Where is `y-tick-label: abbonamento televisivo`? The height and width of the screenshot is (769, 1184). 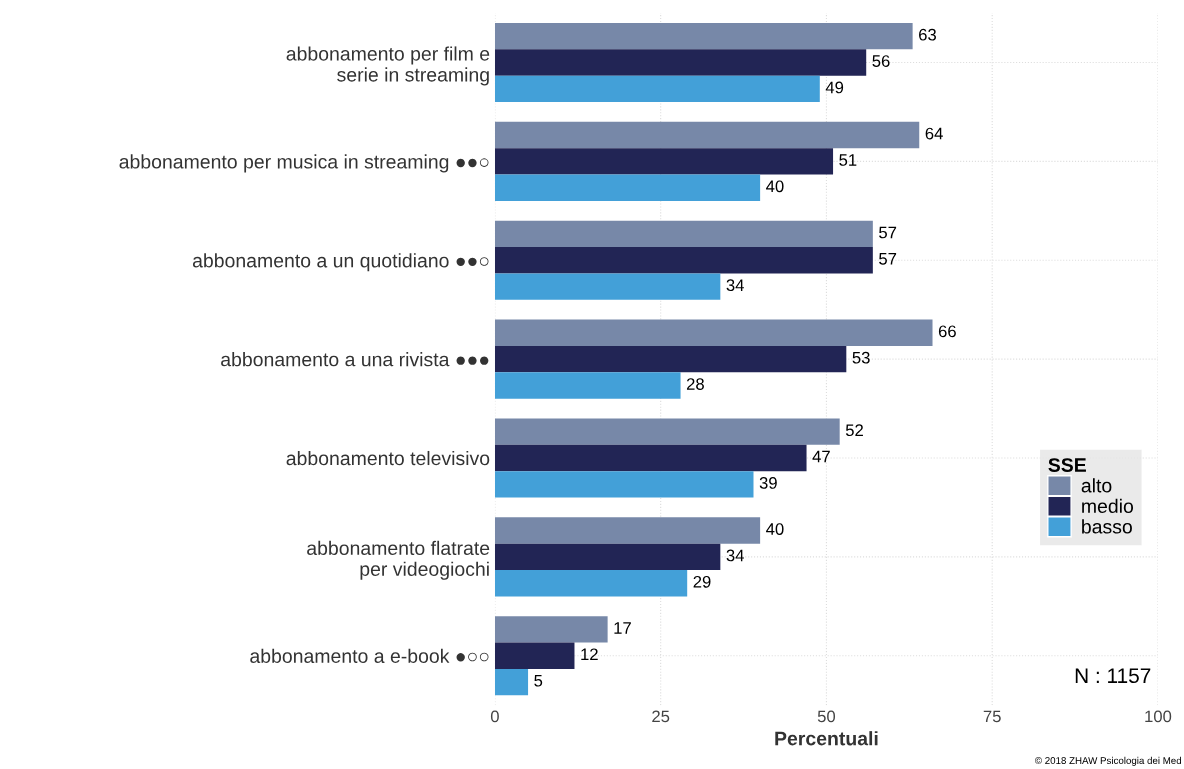
y-tick-label: abbonamento televisivo is located at coordinates (388, 458).